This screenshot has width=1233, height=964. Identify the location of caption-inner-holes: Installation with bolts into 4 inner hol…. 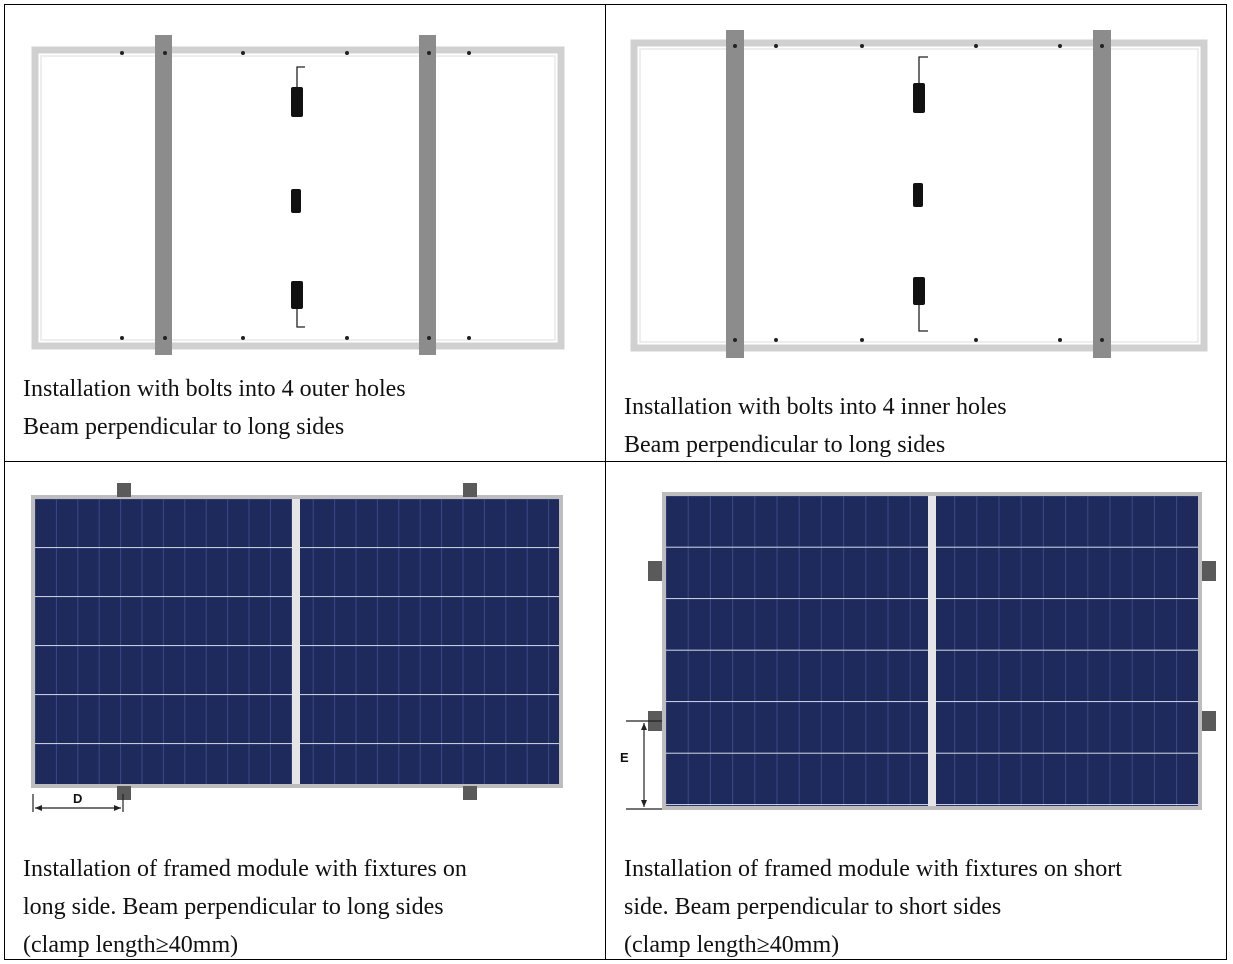
(815, 426).